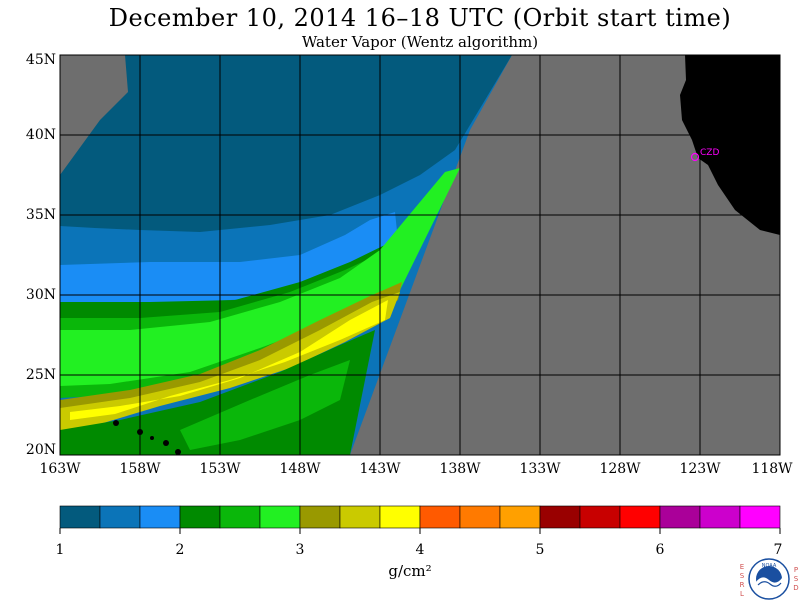  Describe the element at coordinates (540, 550) in the screenshot. I see `colorbar-tick-label: 5` at that location.